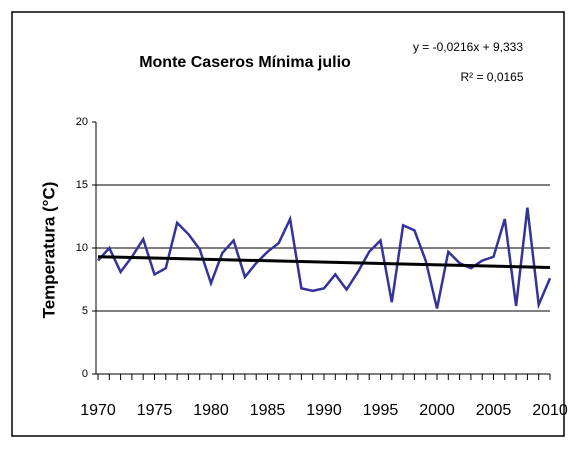  I want to click on chart-title: Monte Caseros Mínima julio, so click(245, 62).